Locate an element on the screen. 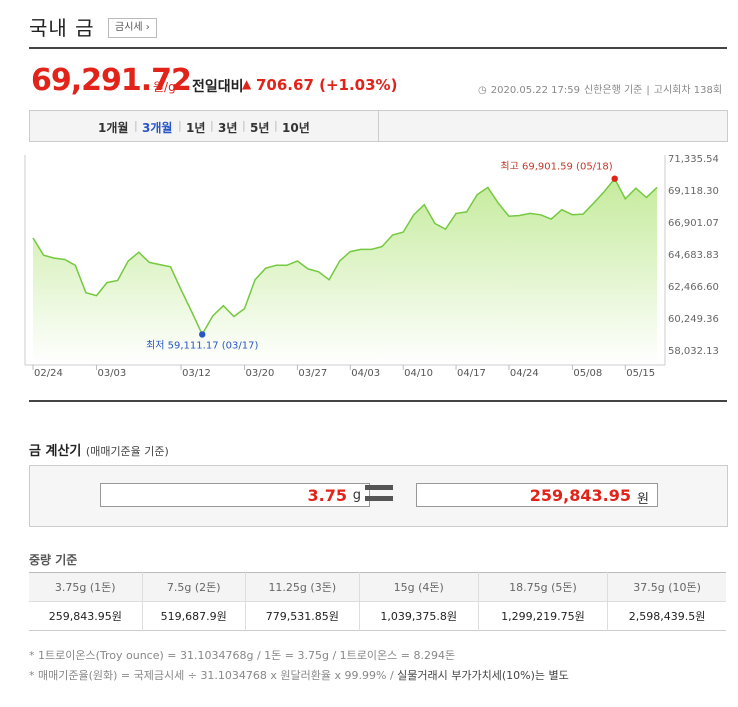 Image resolution: width=738 pixels, height=707 pixels. x-tick-label: 02/24 is located at coordinates (48, 373).